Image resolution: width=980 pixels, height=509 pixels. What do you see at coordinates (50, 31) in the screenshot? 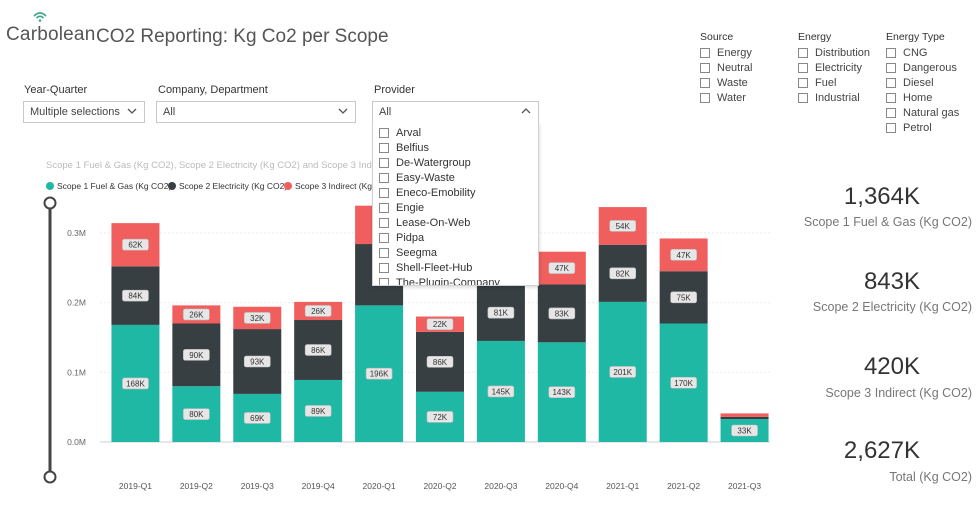
I see `carbolean-logo: Carbolean` at bounding box center [50, 31].